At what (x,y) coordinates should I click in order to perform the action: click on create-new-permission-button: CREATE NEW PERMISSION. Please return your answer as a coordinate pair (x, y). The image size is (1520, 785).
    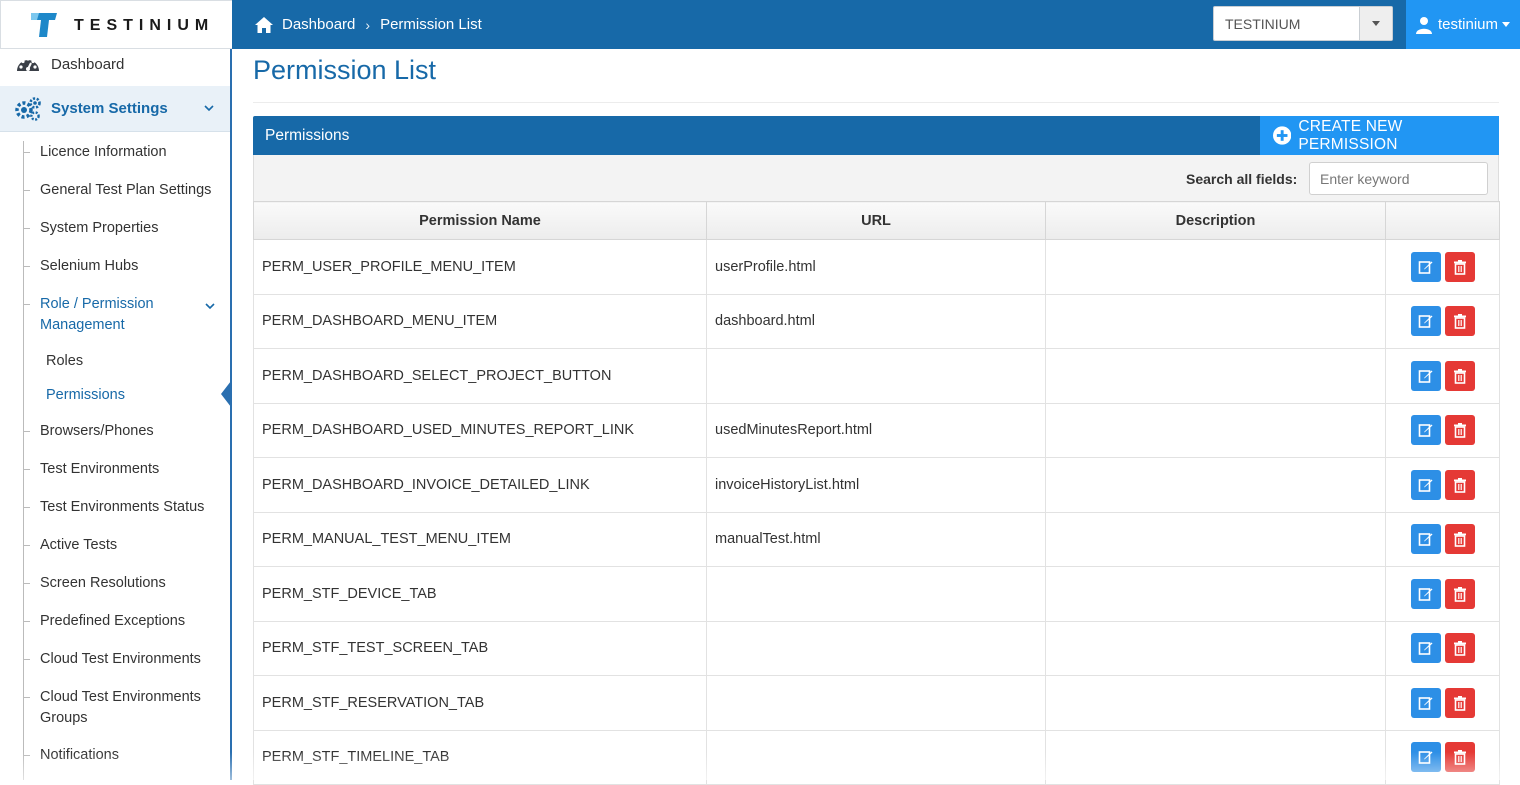
    Looking at the image, I should click on (1379, 135).